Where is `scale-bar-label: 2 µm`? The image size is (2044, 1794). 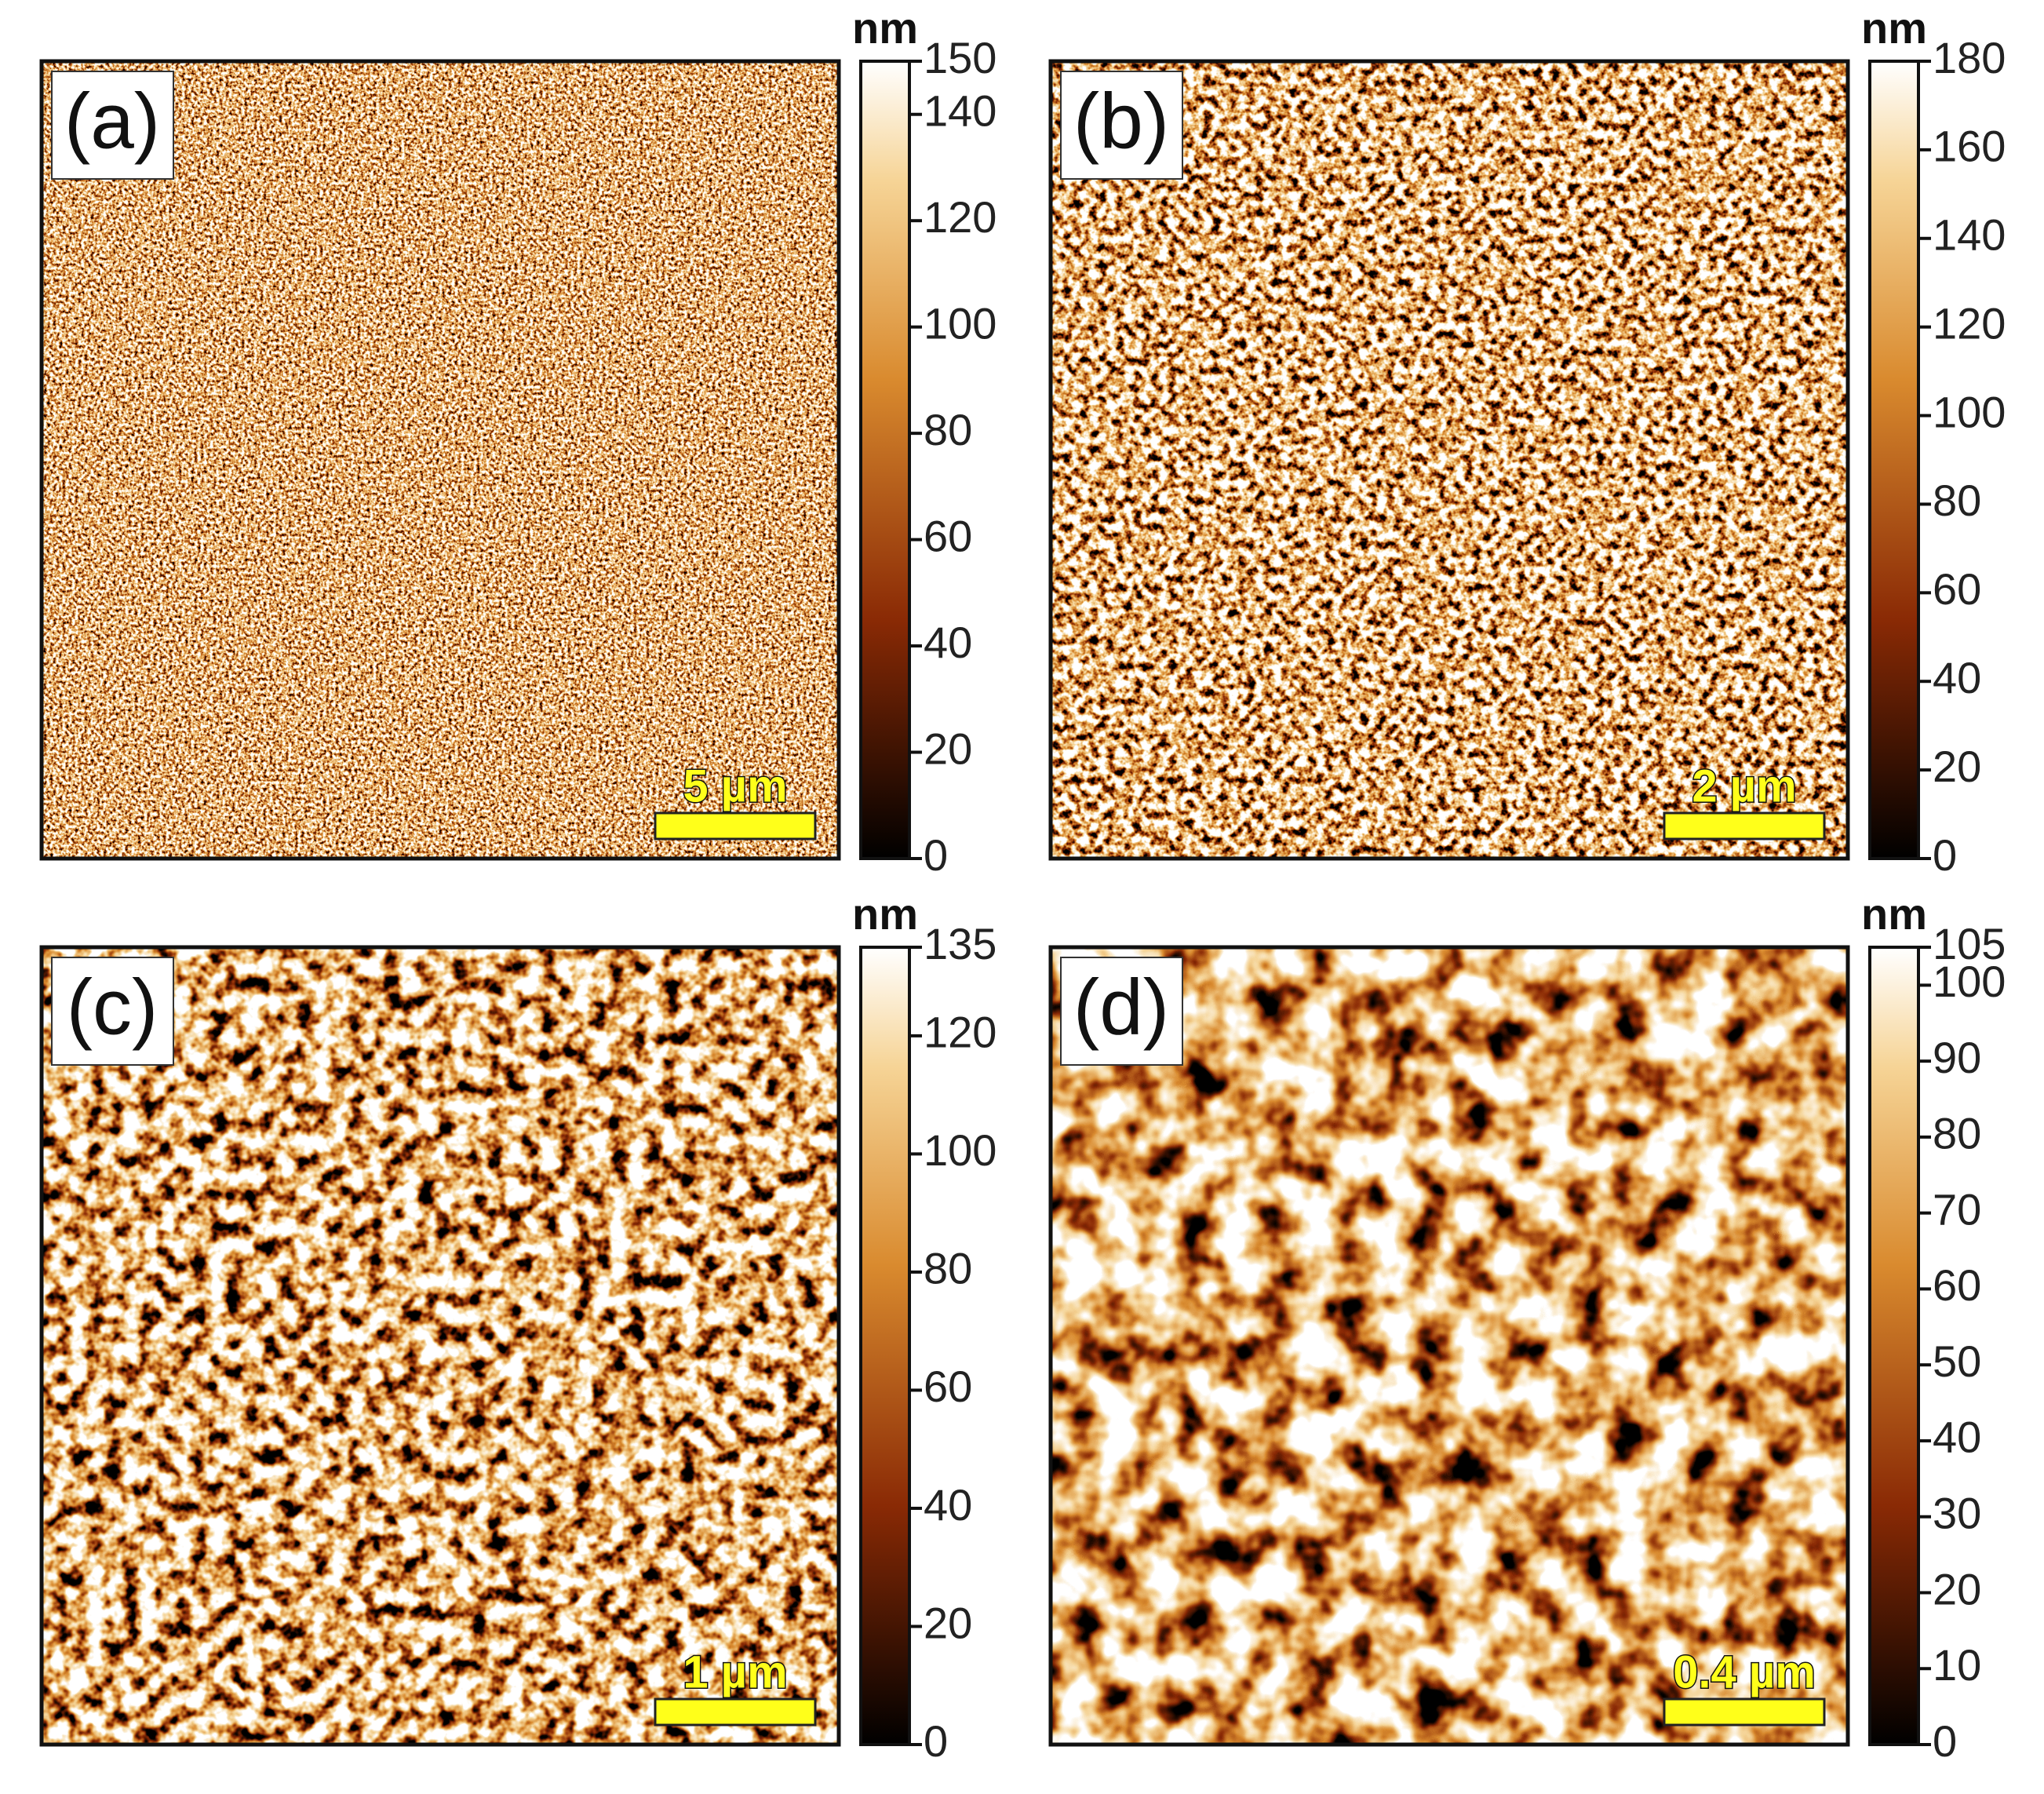 scale-bar-label: 2 µm is located at coordinates (1744, 785).